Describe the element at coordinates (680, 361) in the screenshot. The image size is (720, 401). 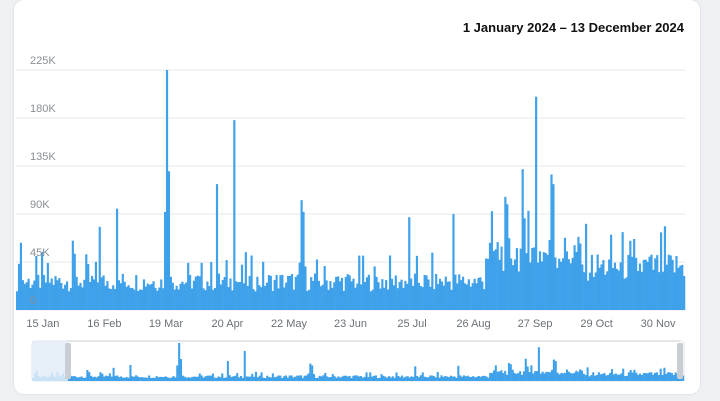
I see `navigator-right-handle` at that location.